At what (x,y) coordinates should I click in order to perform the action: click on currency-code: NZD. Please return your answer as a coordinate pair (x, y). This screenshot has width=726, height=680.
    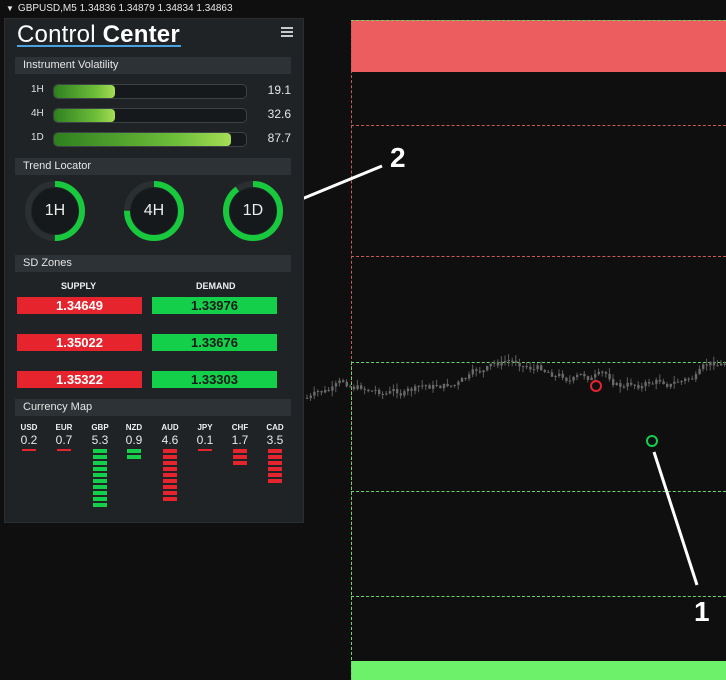
    Looking at the image, I should click on (134, 427).